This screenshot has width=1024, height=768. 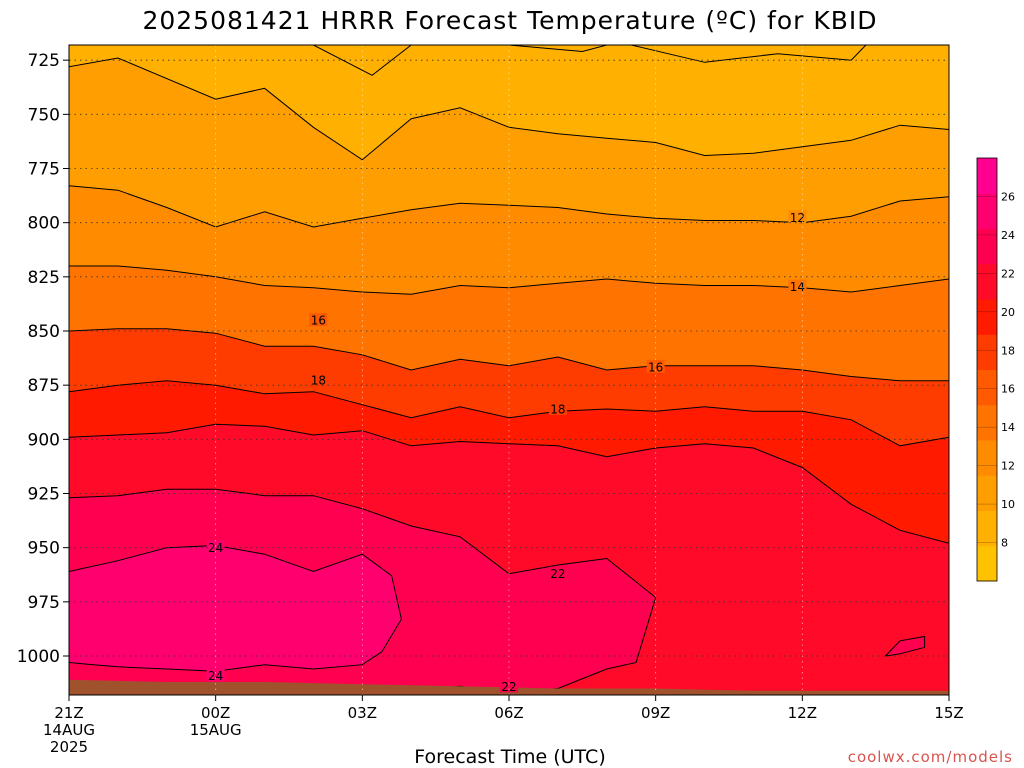 I want to click on colorbar-label-14: 14, so click(x=1008, y=427).